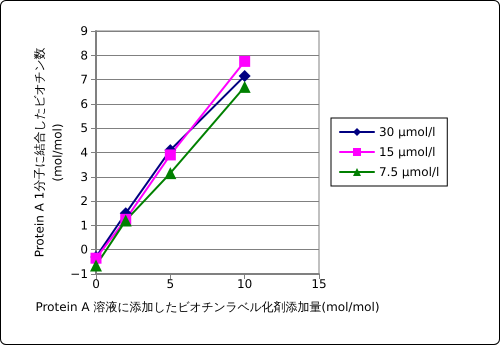  Describe the element at coordinates (409, 172) in the screenshot. I see `legend-label: 7.5 μmol/l` at that location.